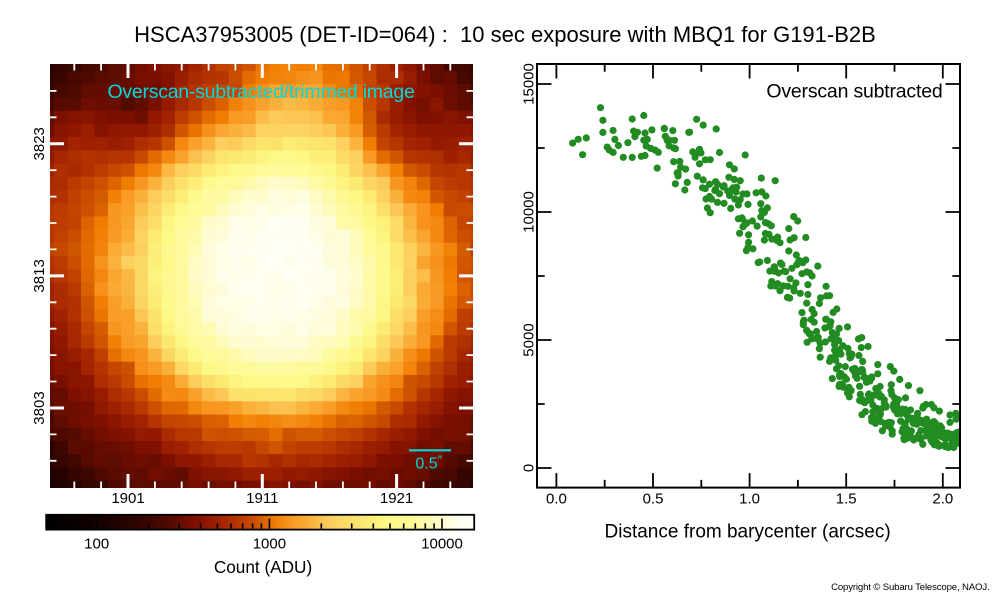 This screenshot has height=605, width=1000. I want to click on svg-text: 1911, so click(262, 498).